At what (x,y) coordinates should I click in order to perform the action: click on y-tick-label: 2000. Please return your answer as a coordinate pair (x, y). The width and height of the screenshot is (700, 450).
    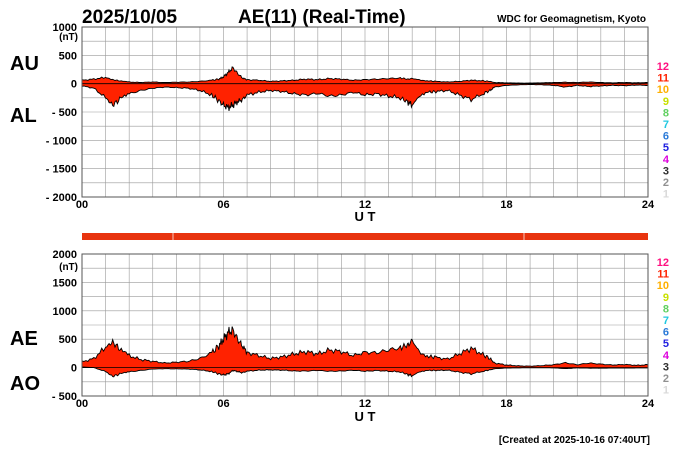
    Looking at the image, I should click on (65, 255).